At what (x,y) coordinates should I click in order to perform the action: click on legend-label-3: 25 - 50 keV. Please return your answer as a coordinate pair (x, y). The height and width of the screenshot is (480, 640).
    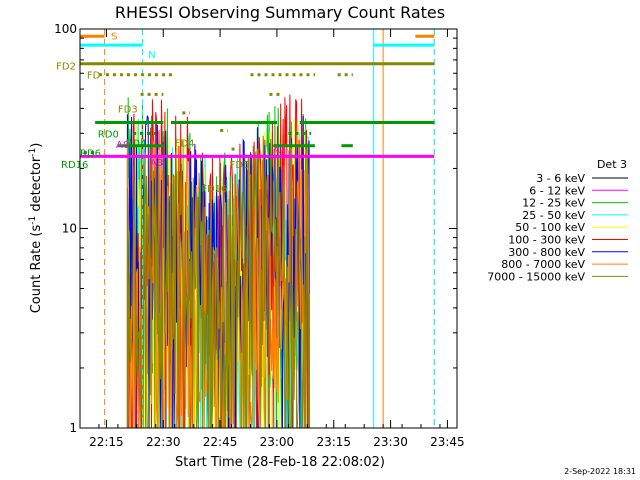
    Looking at the image, I should click on (553, 215).